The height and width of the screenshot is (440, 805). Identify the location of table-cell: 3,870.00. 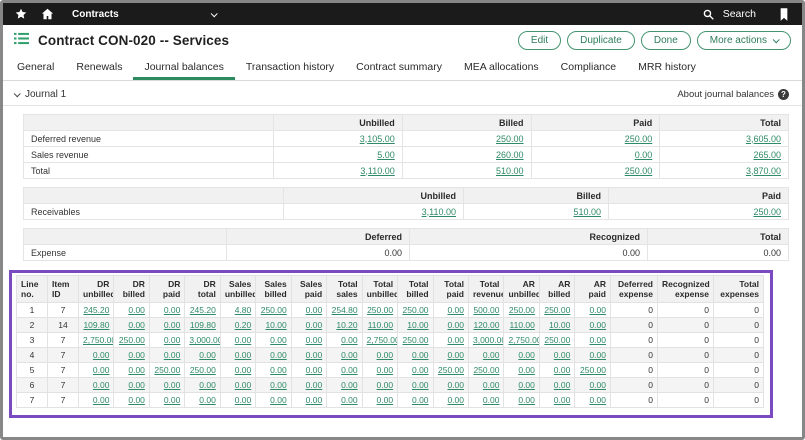
(724, 170).